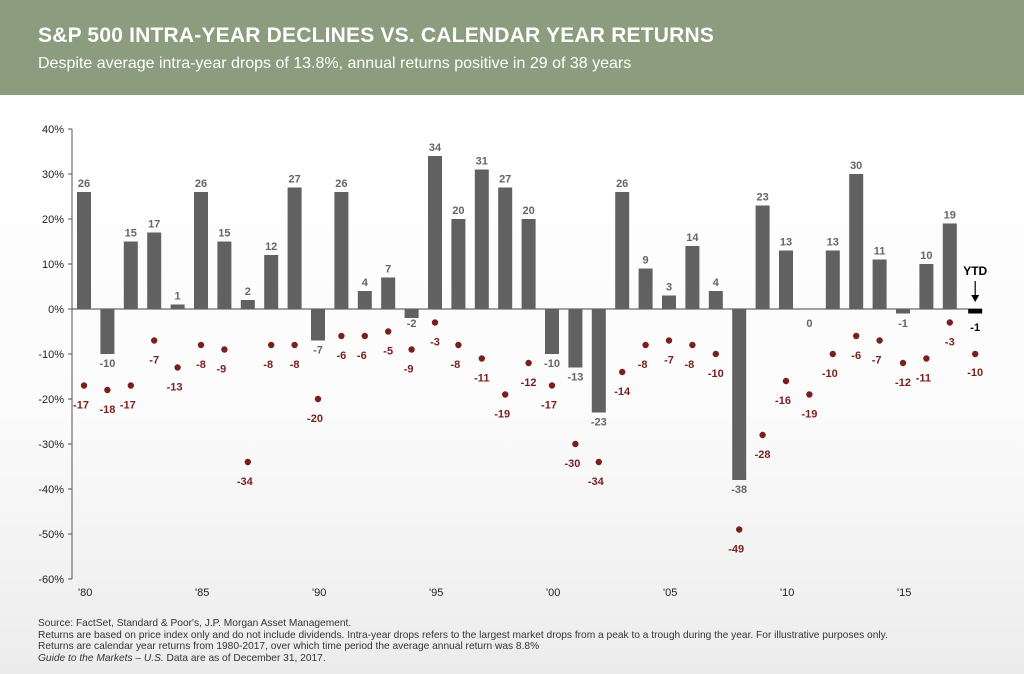  I want to click on return-label: 4, so click(365, 283).